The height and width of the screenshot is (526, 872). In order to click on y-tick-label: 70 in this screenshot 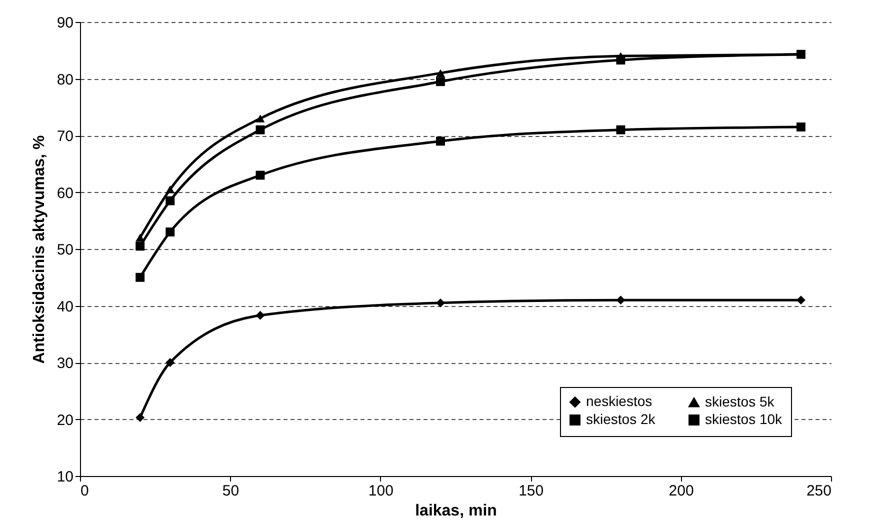, I will do `click(65, 136)`.